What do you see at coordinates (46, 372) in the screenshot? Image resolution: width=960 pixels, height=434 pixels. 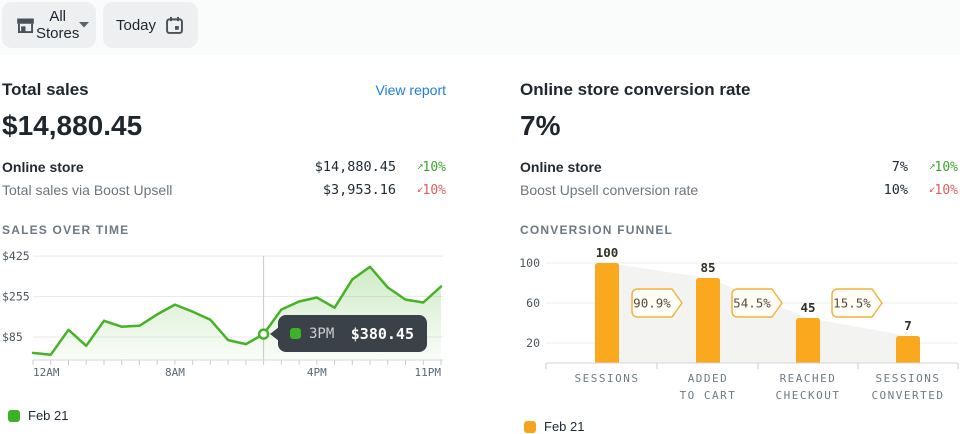 I see `svg-text: 12AM` at bounding box center [46, 372].